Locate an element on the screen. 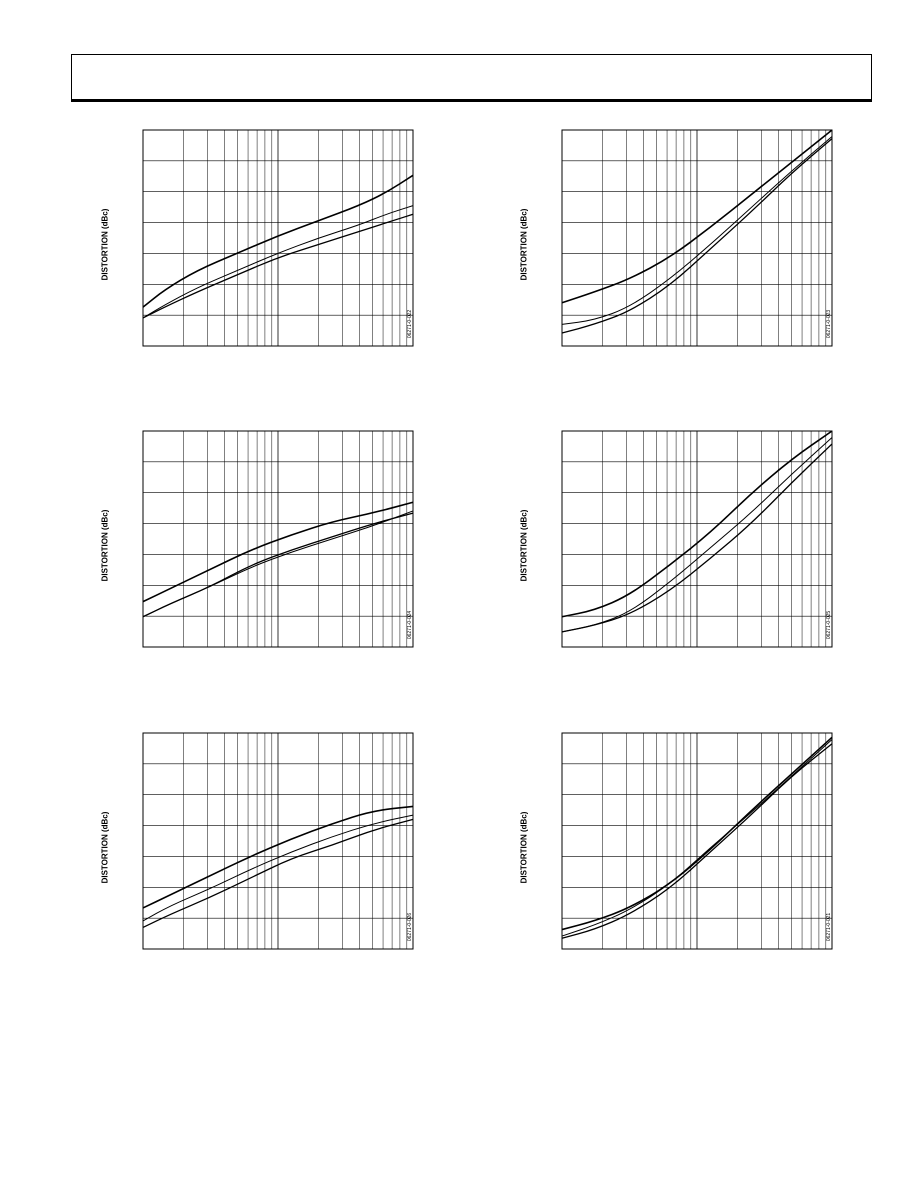 The image size is (918, 1188). chart-panel-6: DISTORTION (dBc) 06271-0-021 is located at coordinates (676, 858).